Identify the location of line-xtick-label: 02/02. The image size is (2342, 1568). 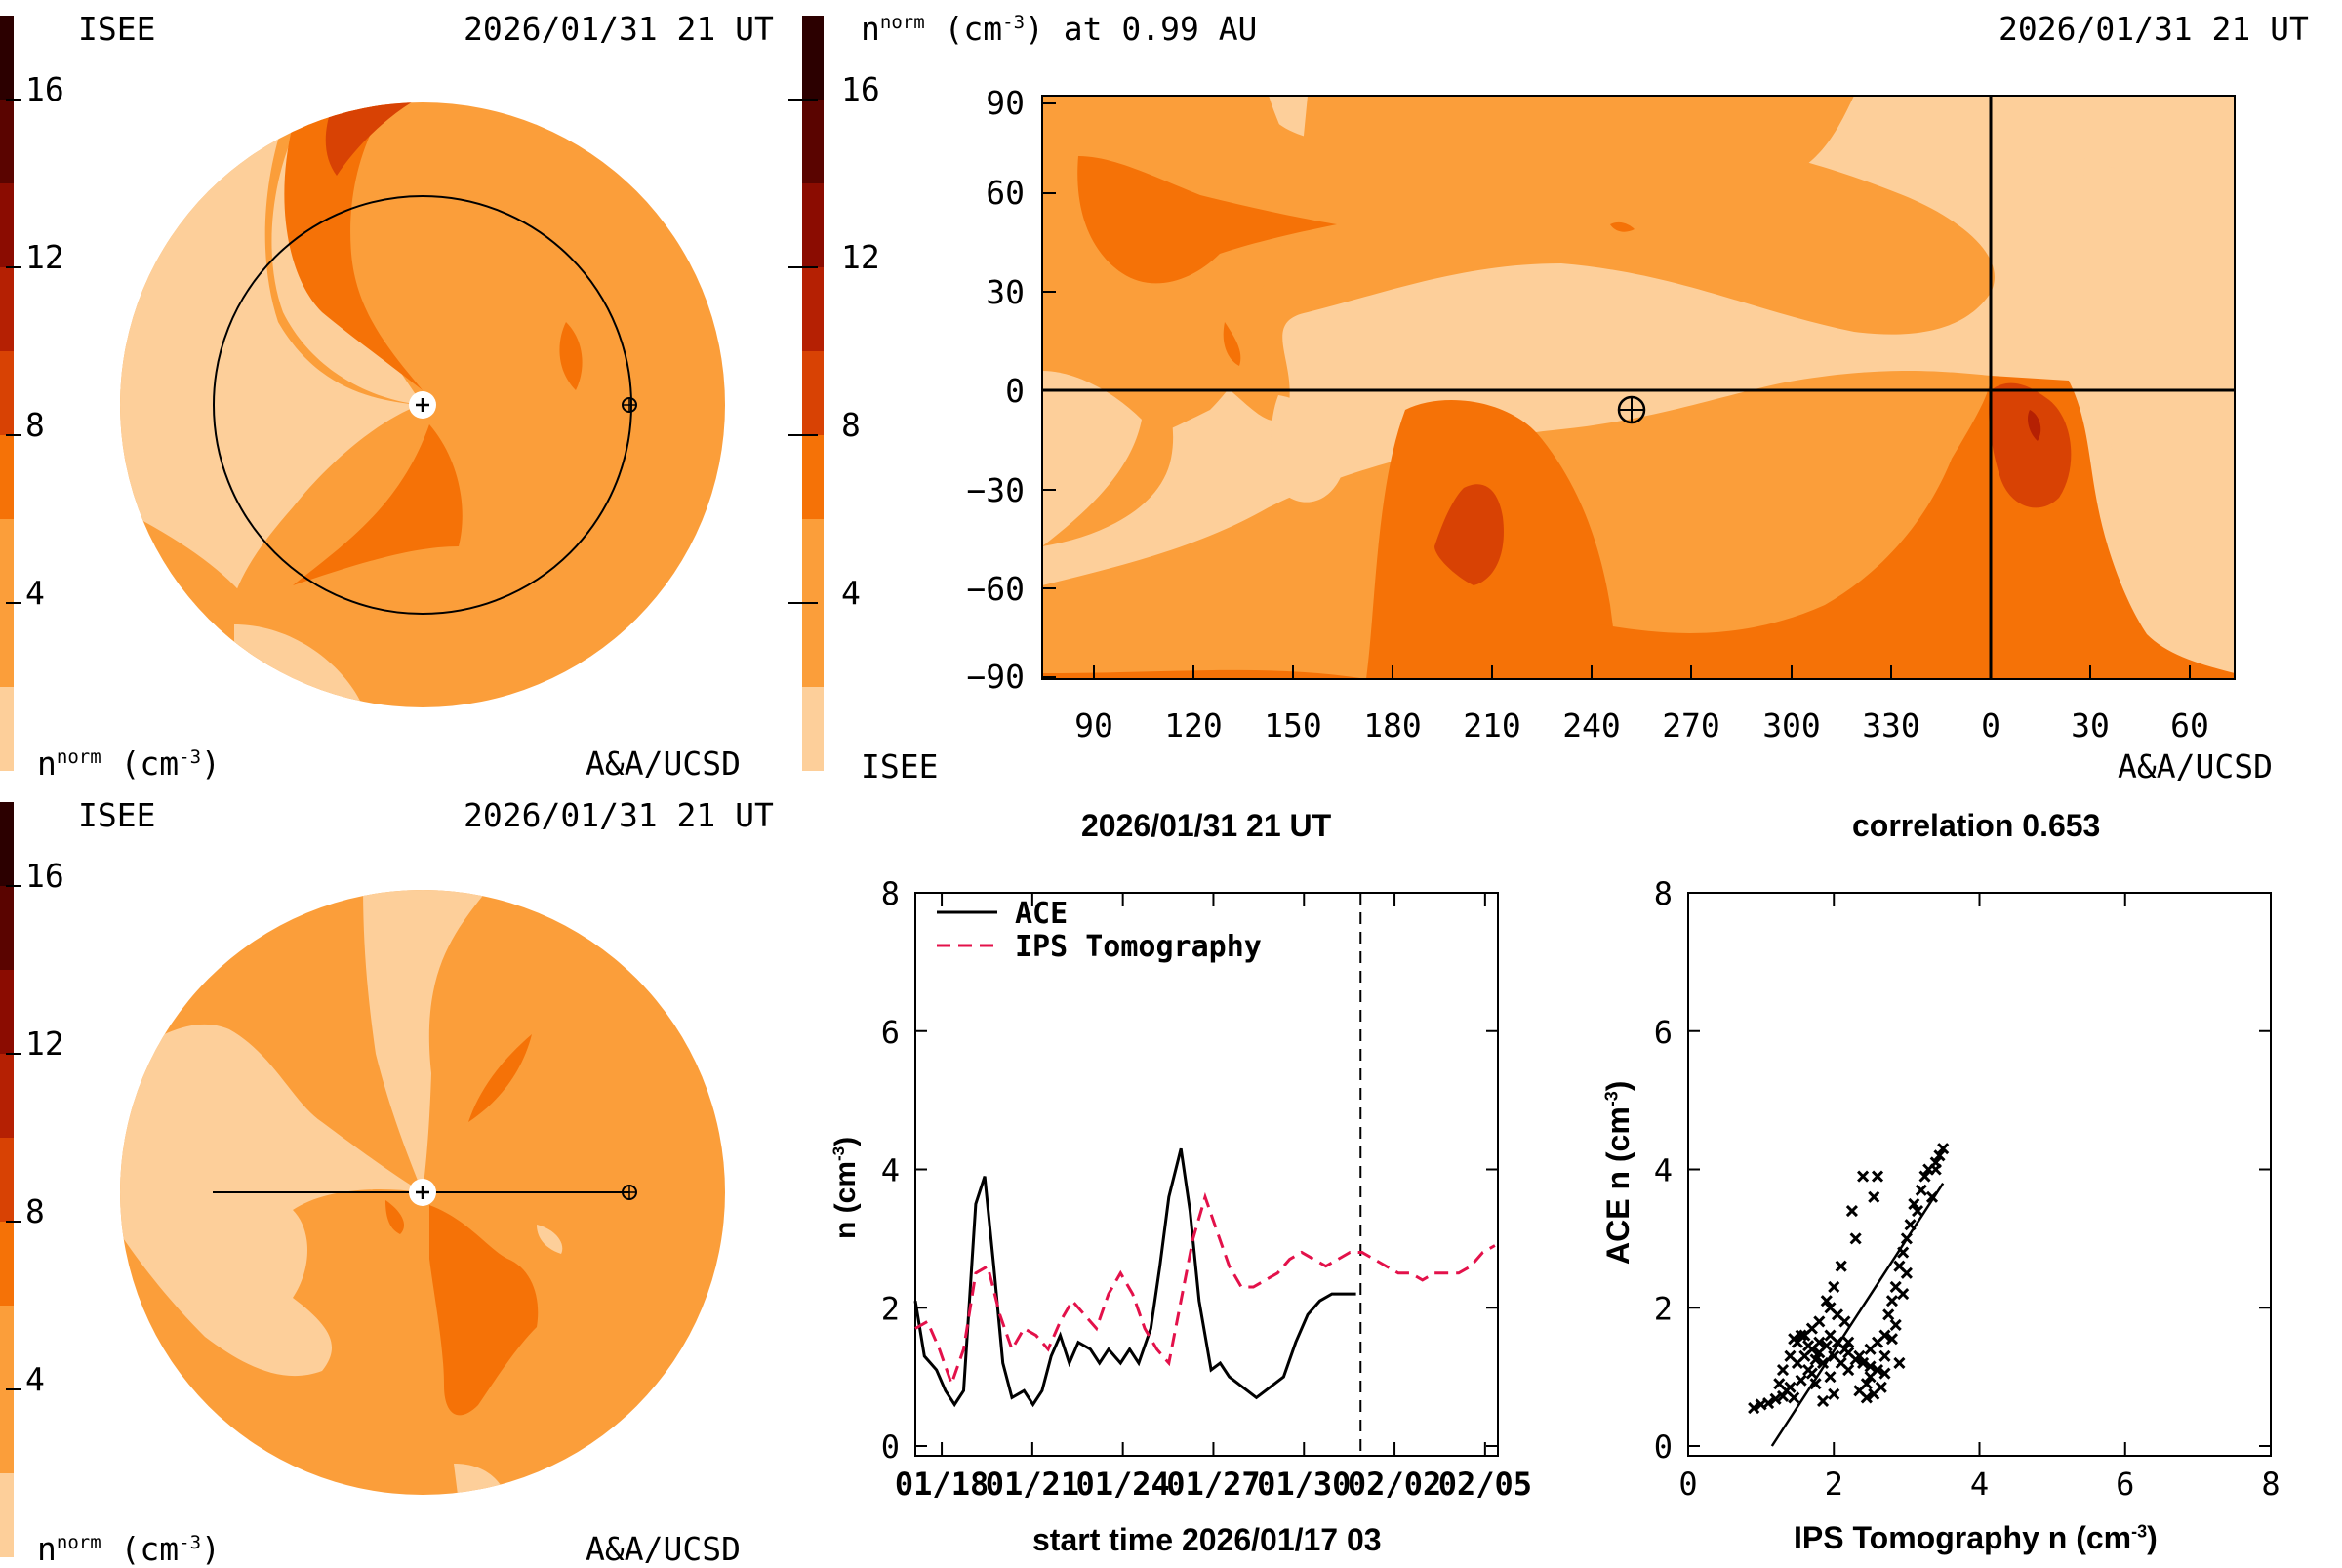
(1394, 1484).